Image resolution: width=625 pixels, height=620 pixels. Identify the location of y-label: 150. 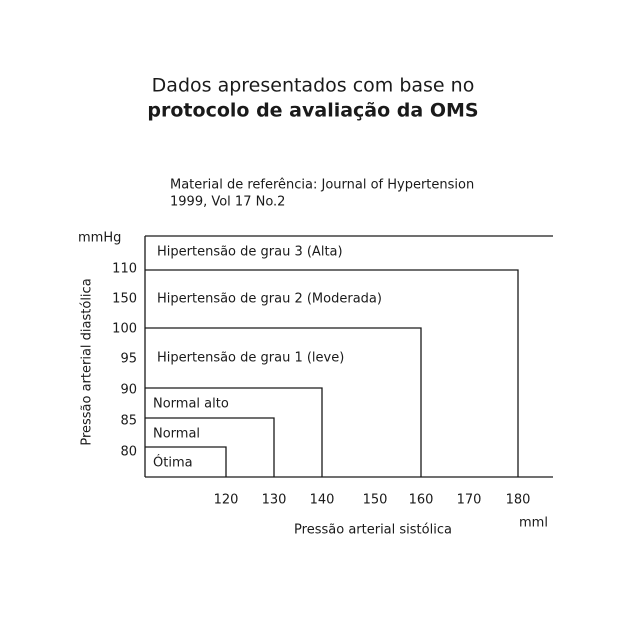
(124, 299).